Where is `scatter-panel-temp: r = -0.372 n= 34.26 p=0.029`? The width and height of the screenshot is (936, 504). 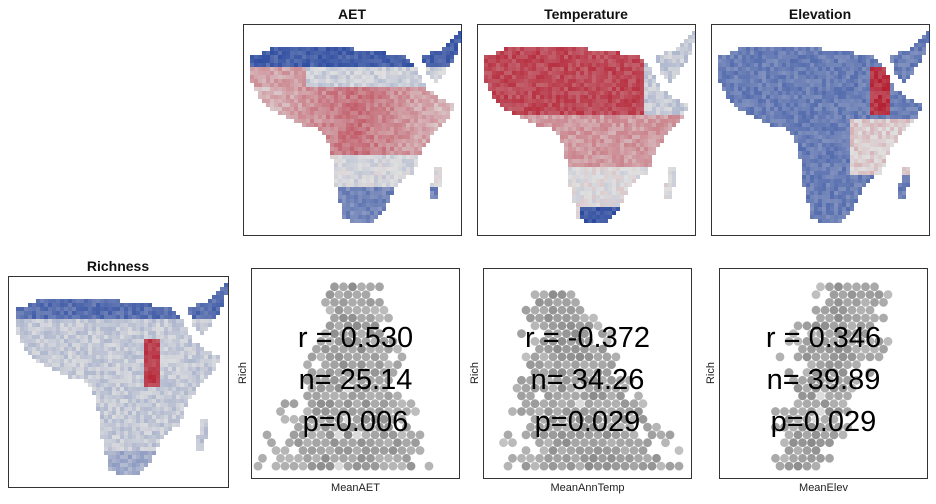 scatter-panel-temp: r = -0.372 n= 34.26 p=0.029 is located at coordinates (587, 373).